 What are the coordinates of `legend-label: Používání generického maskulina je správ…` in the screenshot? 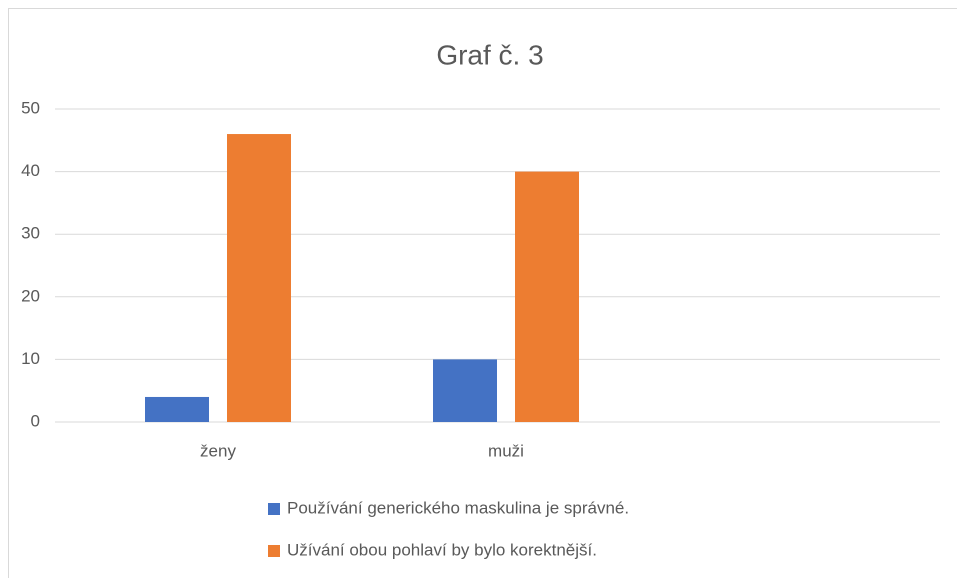 It's located at (458, 507).